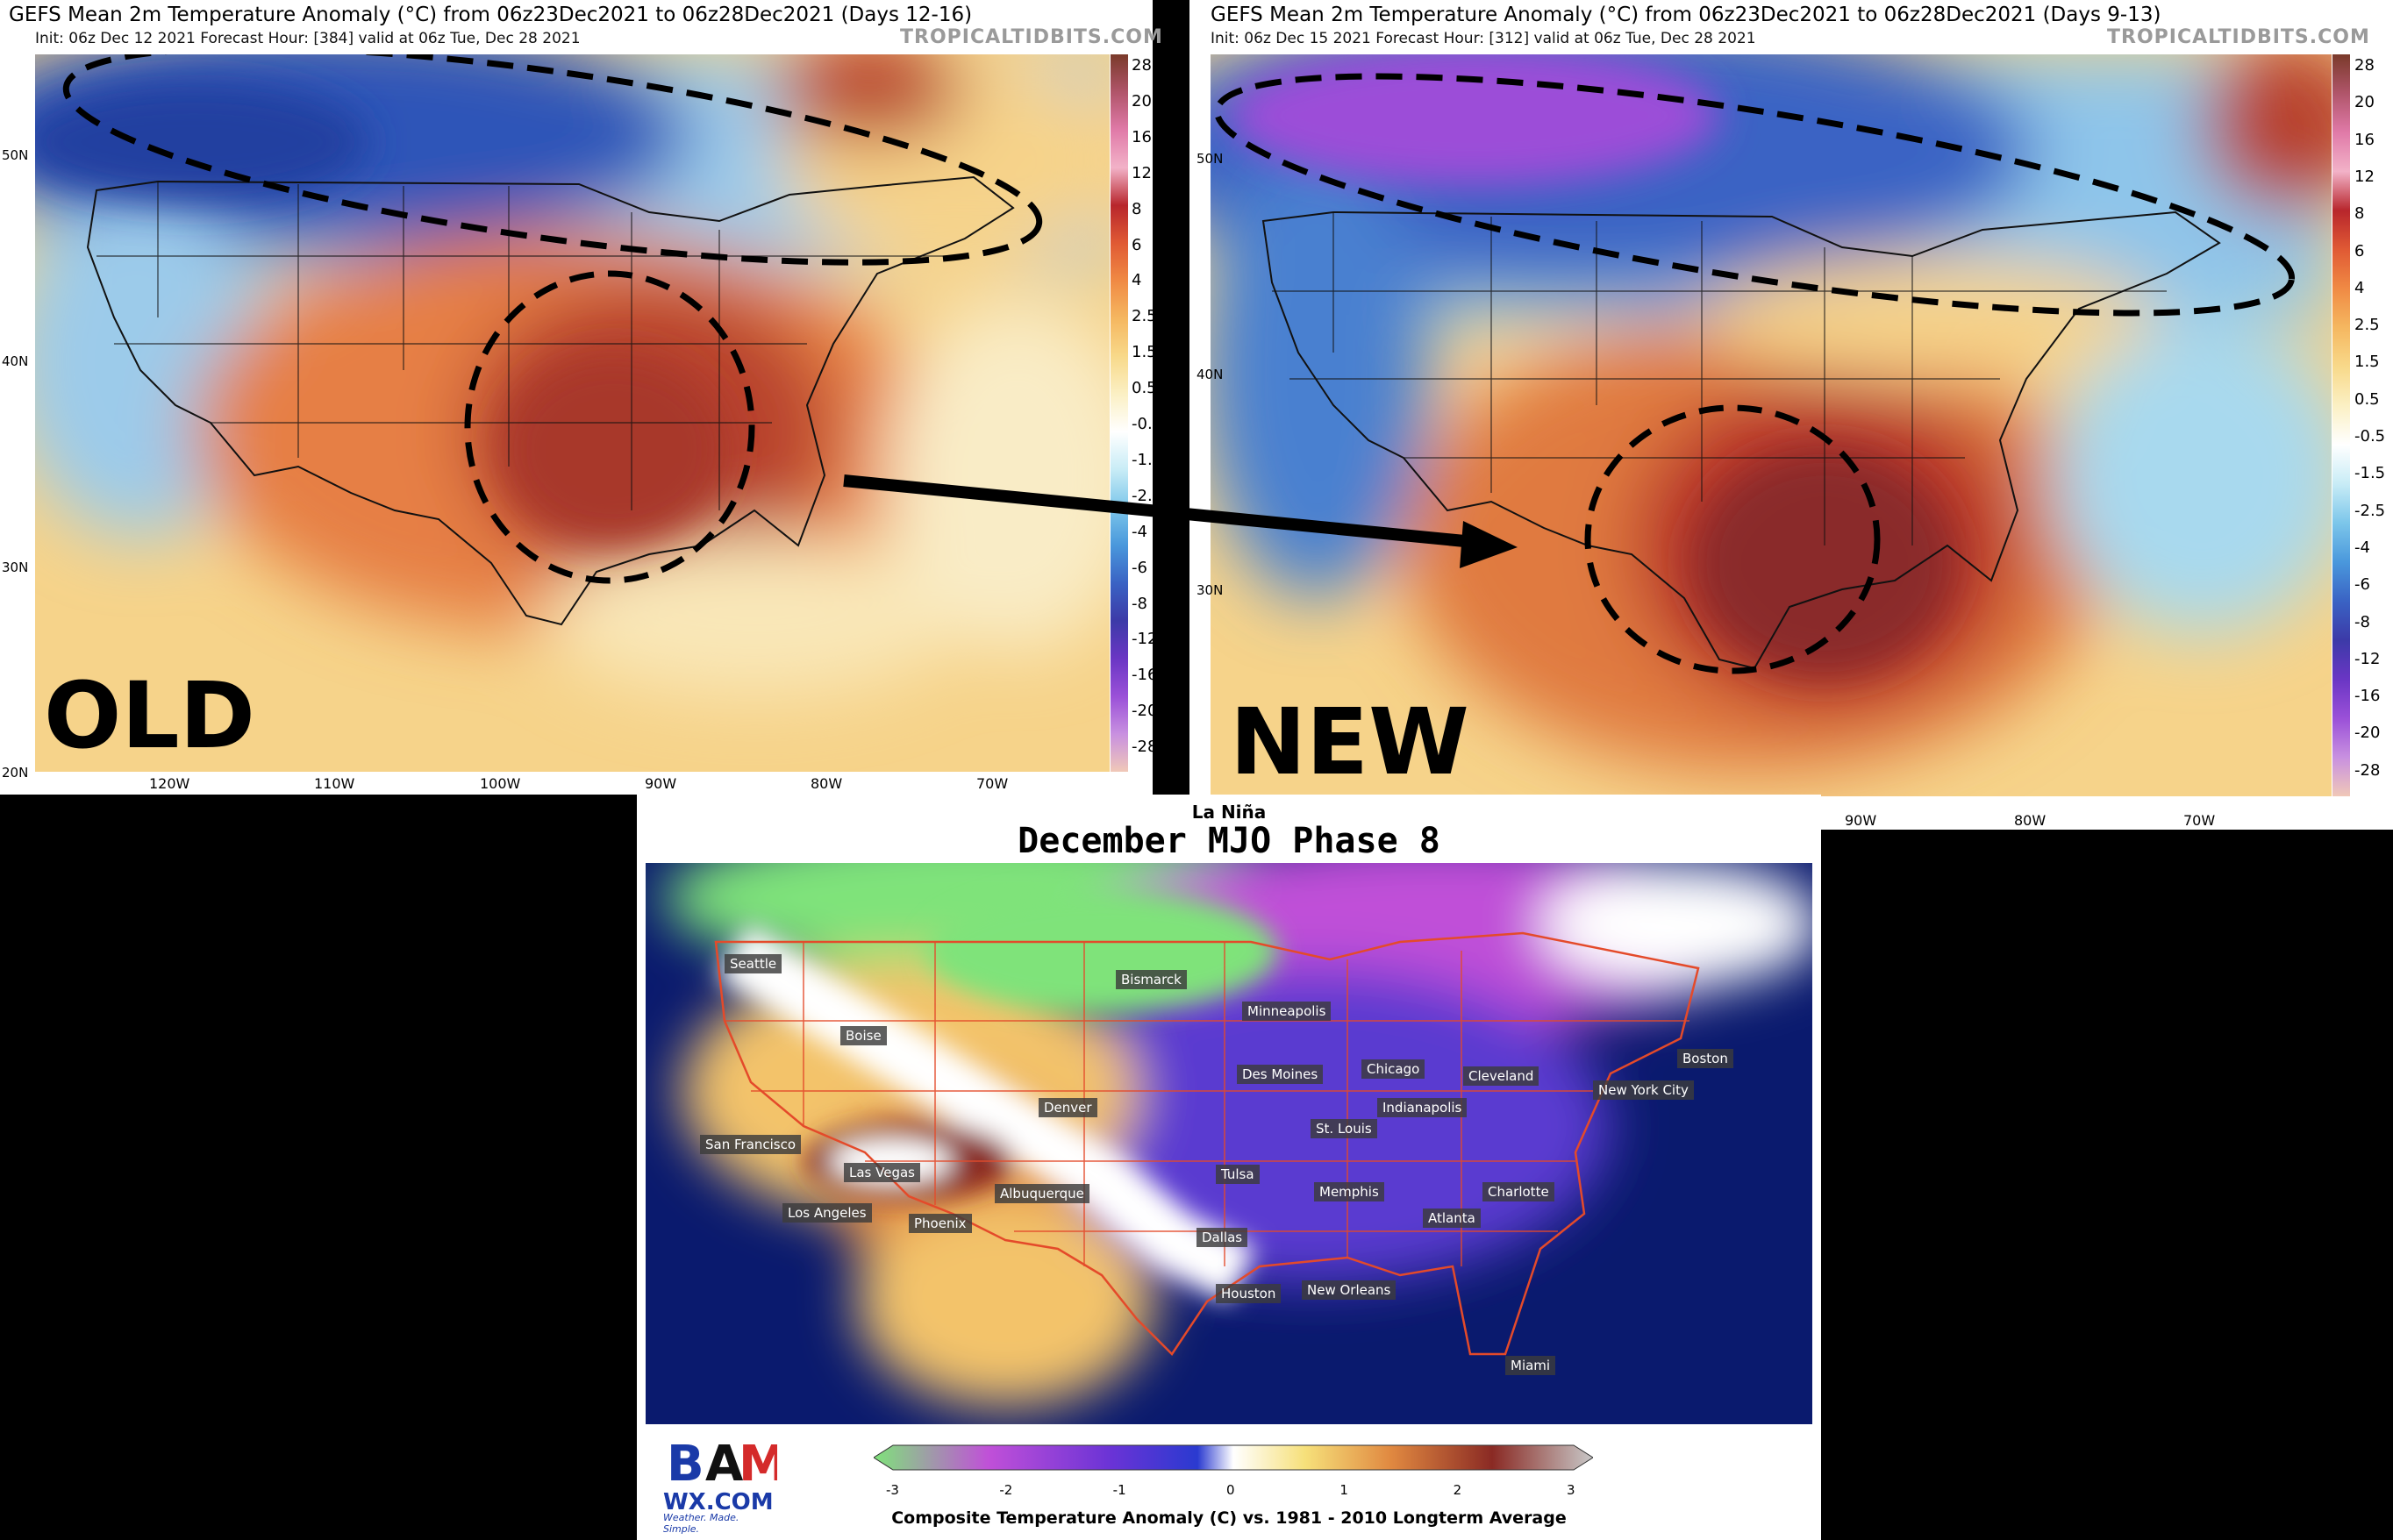 This screenshot has width=2393, height=1540. What do you see at coordinates (1349, 1191) in the screenshot?
I see `city-label: Memphis` at bounding box center [1349, 1191].